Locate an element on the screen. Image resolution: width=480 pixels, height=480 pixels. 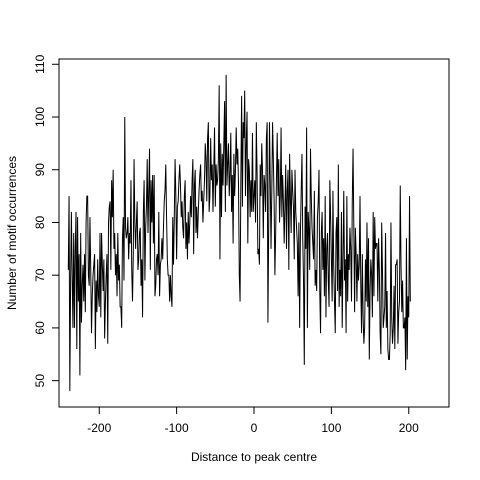
y-tick-label: 50 is located at coordinates (40, 381).